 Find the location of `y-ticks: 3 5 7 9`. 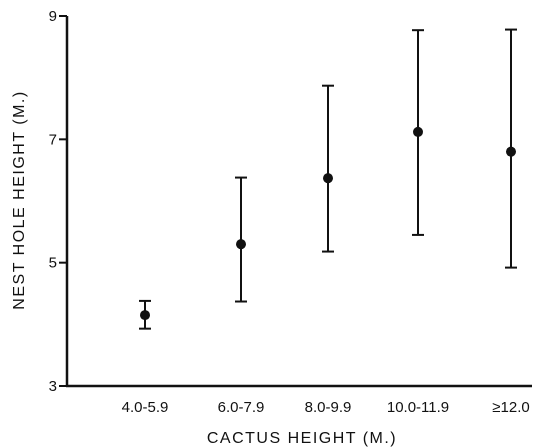

y-ticks: 3 5 7 9 is located at coordinates (58, 201).